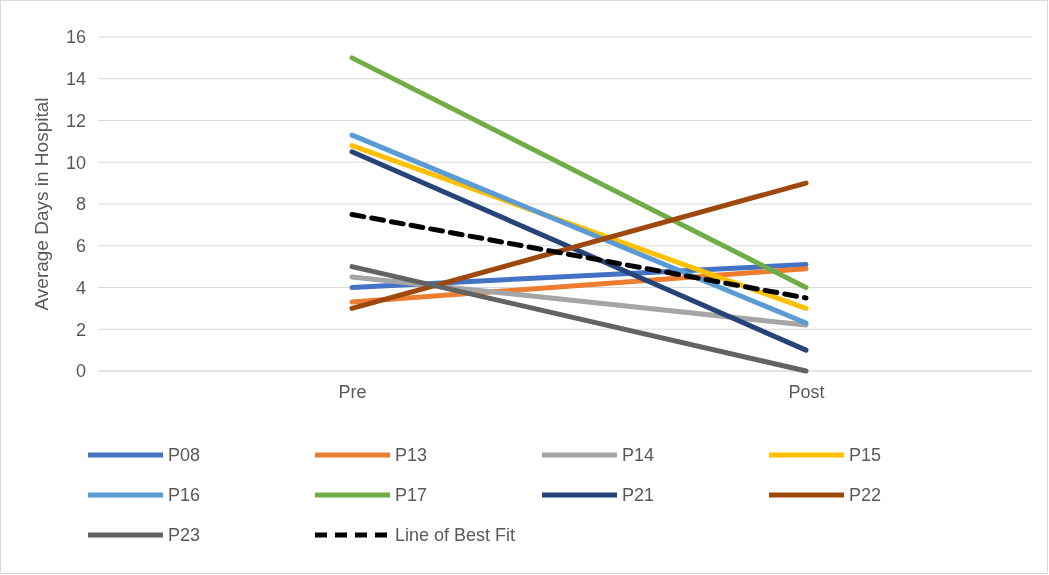  What do you see at coordinates (75, 162) in the screenshot?
I see `y-tick-label: 10` at bounding box center [75, 162].